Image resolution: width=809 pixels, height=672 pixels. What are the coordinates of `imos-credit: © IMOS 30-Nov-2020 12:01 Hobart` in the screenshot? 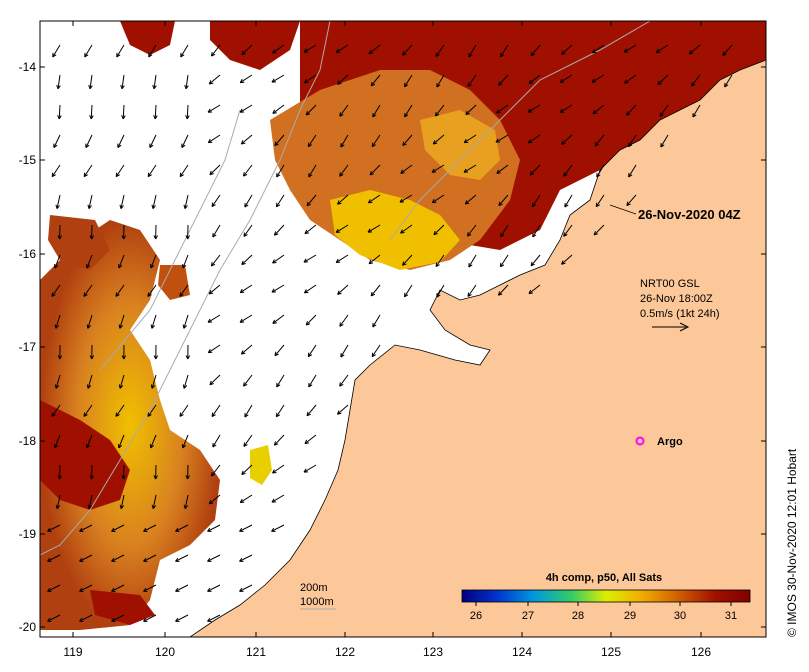 It's located at (792, 542).